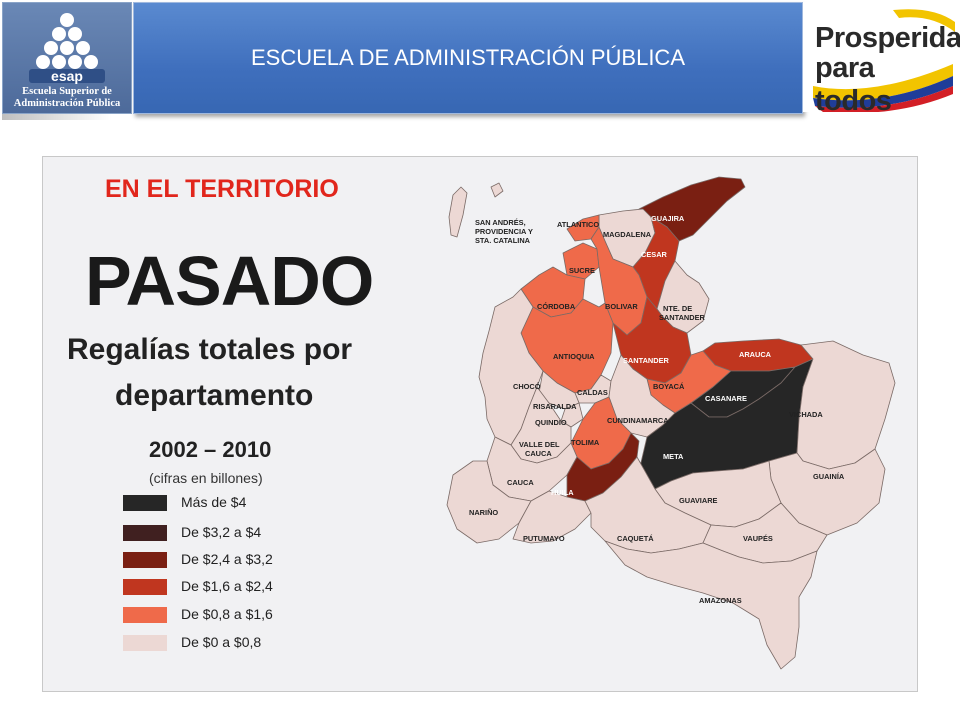 The width and height of the screenshot is (960, 720). I want to click on legend-label: De $0,8 a $1,6, so click(227, 614).